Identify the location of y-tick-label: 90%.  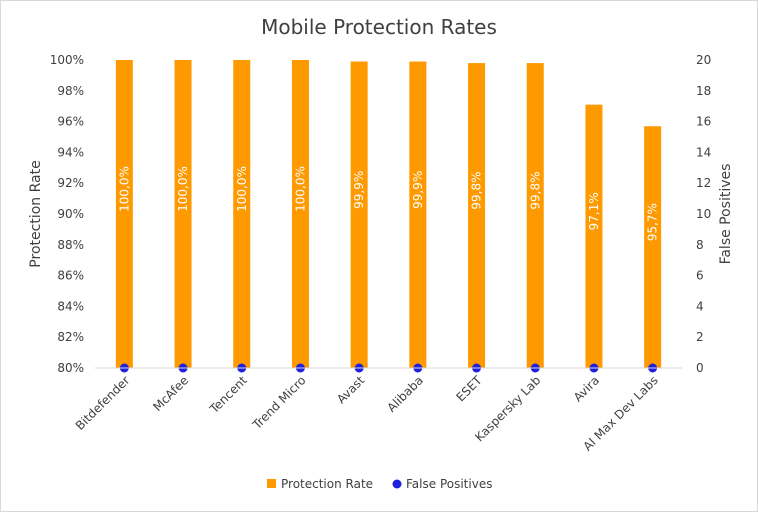
(70, 214).